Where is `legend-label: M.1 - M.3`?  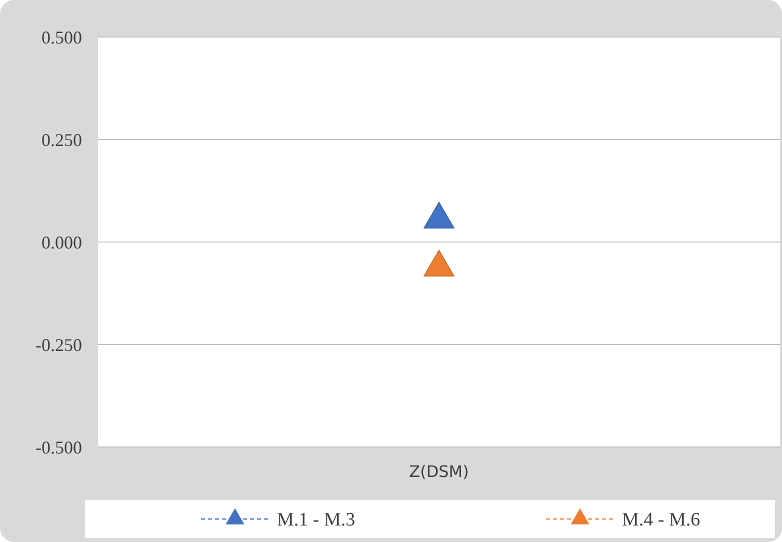
legend-label: M.1 - M.3 is located at coordinates (316, 520).